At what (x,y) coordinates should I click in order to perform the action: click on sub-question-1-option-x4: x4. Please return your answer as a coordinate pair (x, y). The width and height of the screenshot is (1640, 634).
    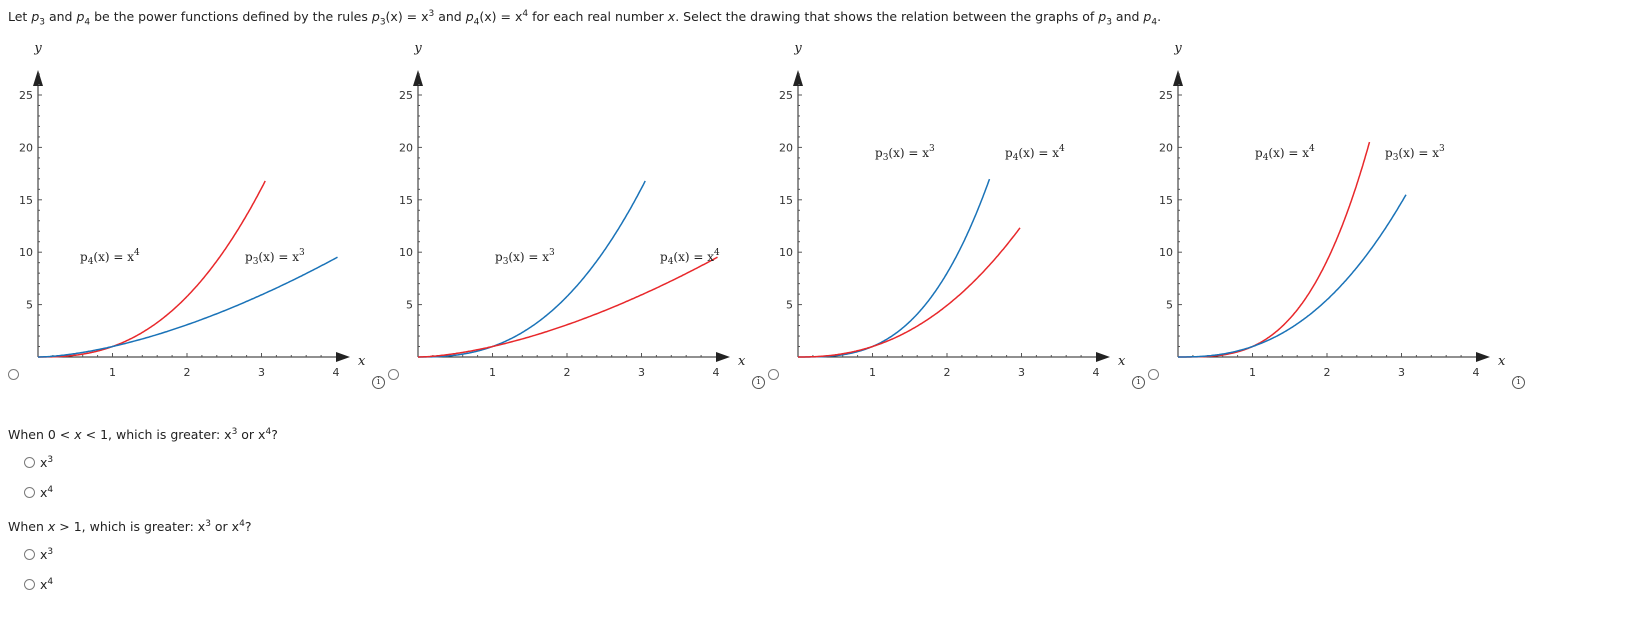
    Looking at the image, I should click on (38, 492).